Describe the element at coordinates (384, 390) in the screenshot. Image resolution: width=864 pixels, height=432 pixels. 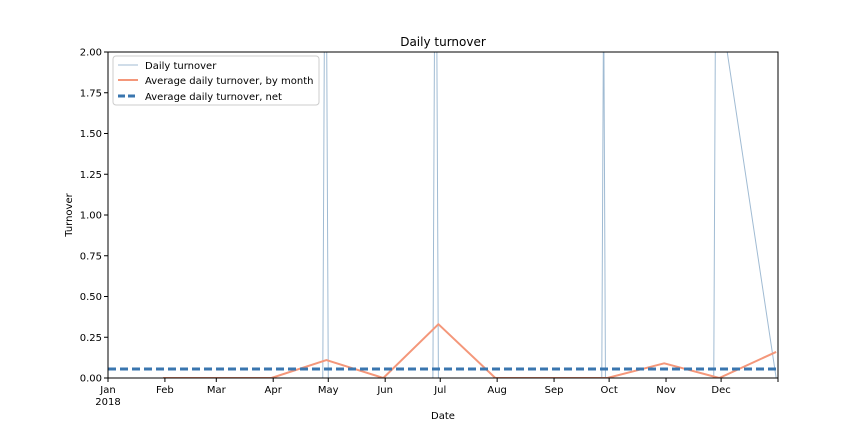
I see `x-tick-label-5: Jun` at that location.